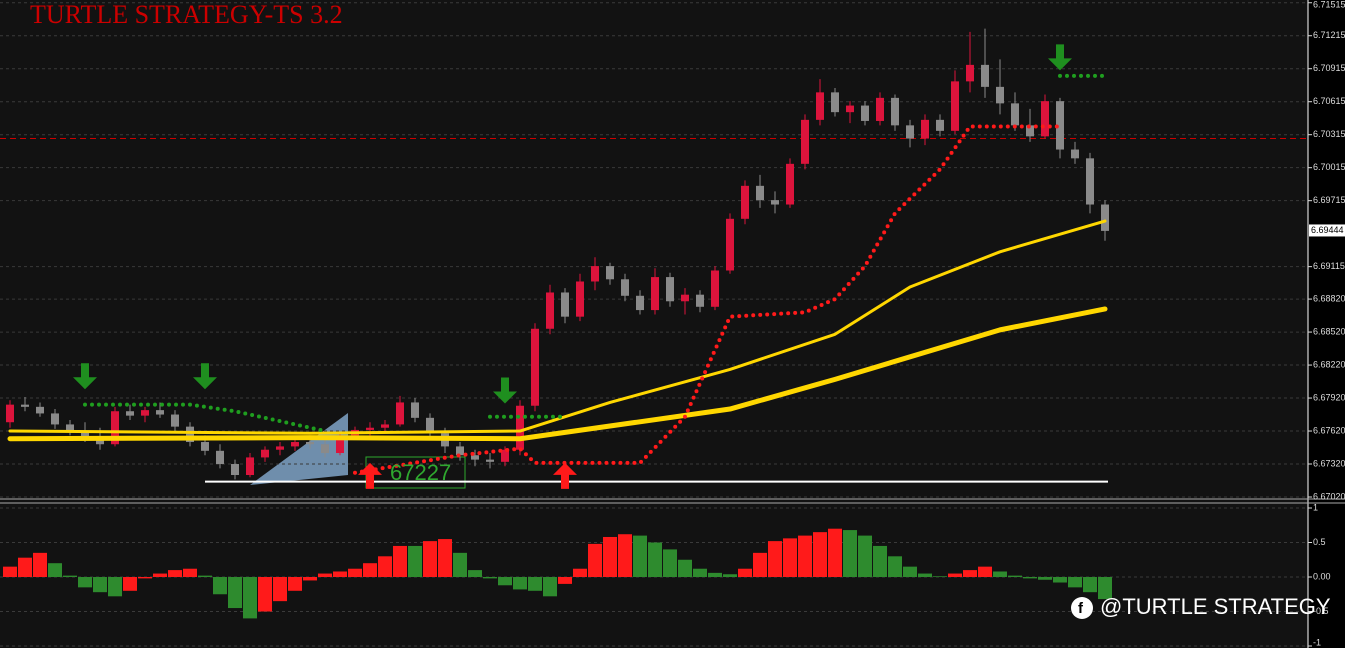  I want to click on price-axis-panel, so click(1326, 324).